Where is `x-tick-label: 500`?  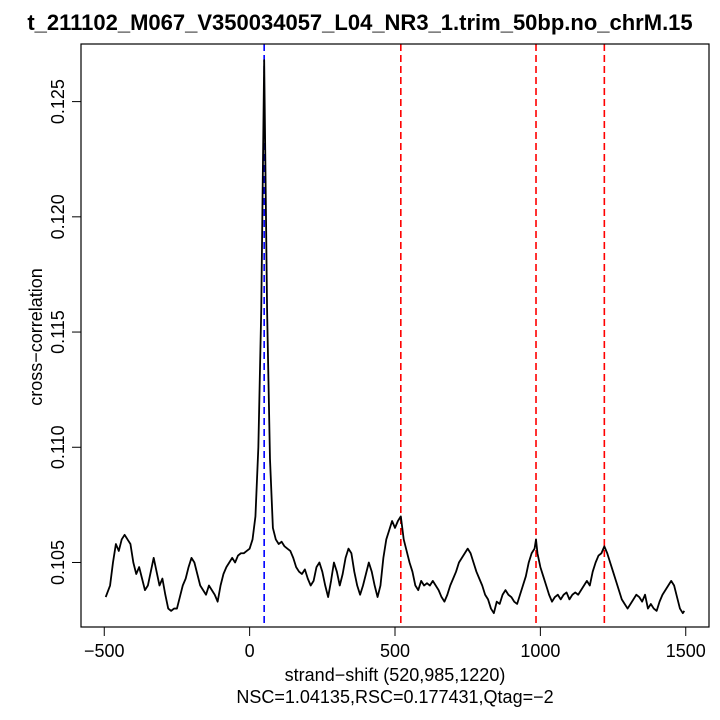 x-tick-label: 500 is located at coordinates (395, 651).